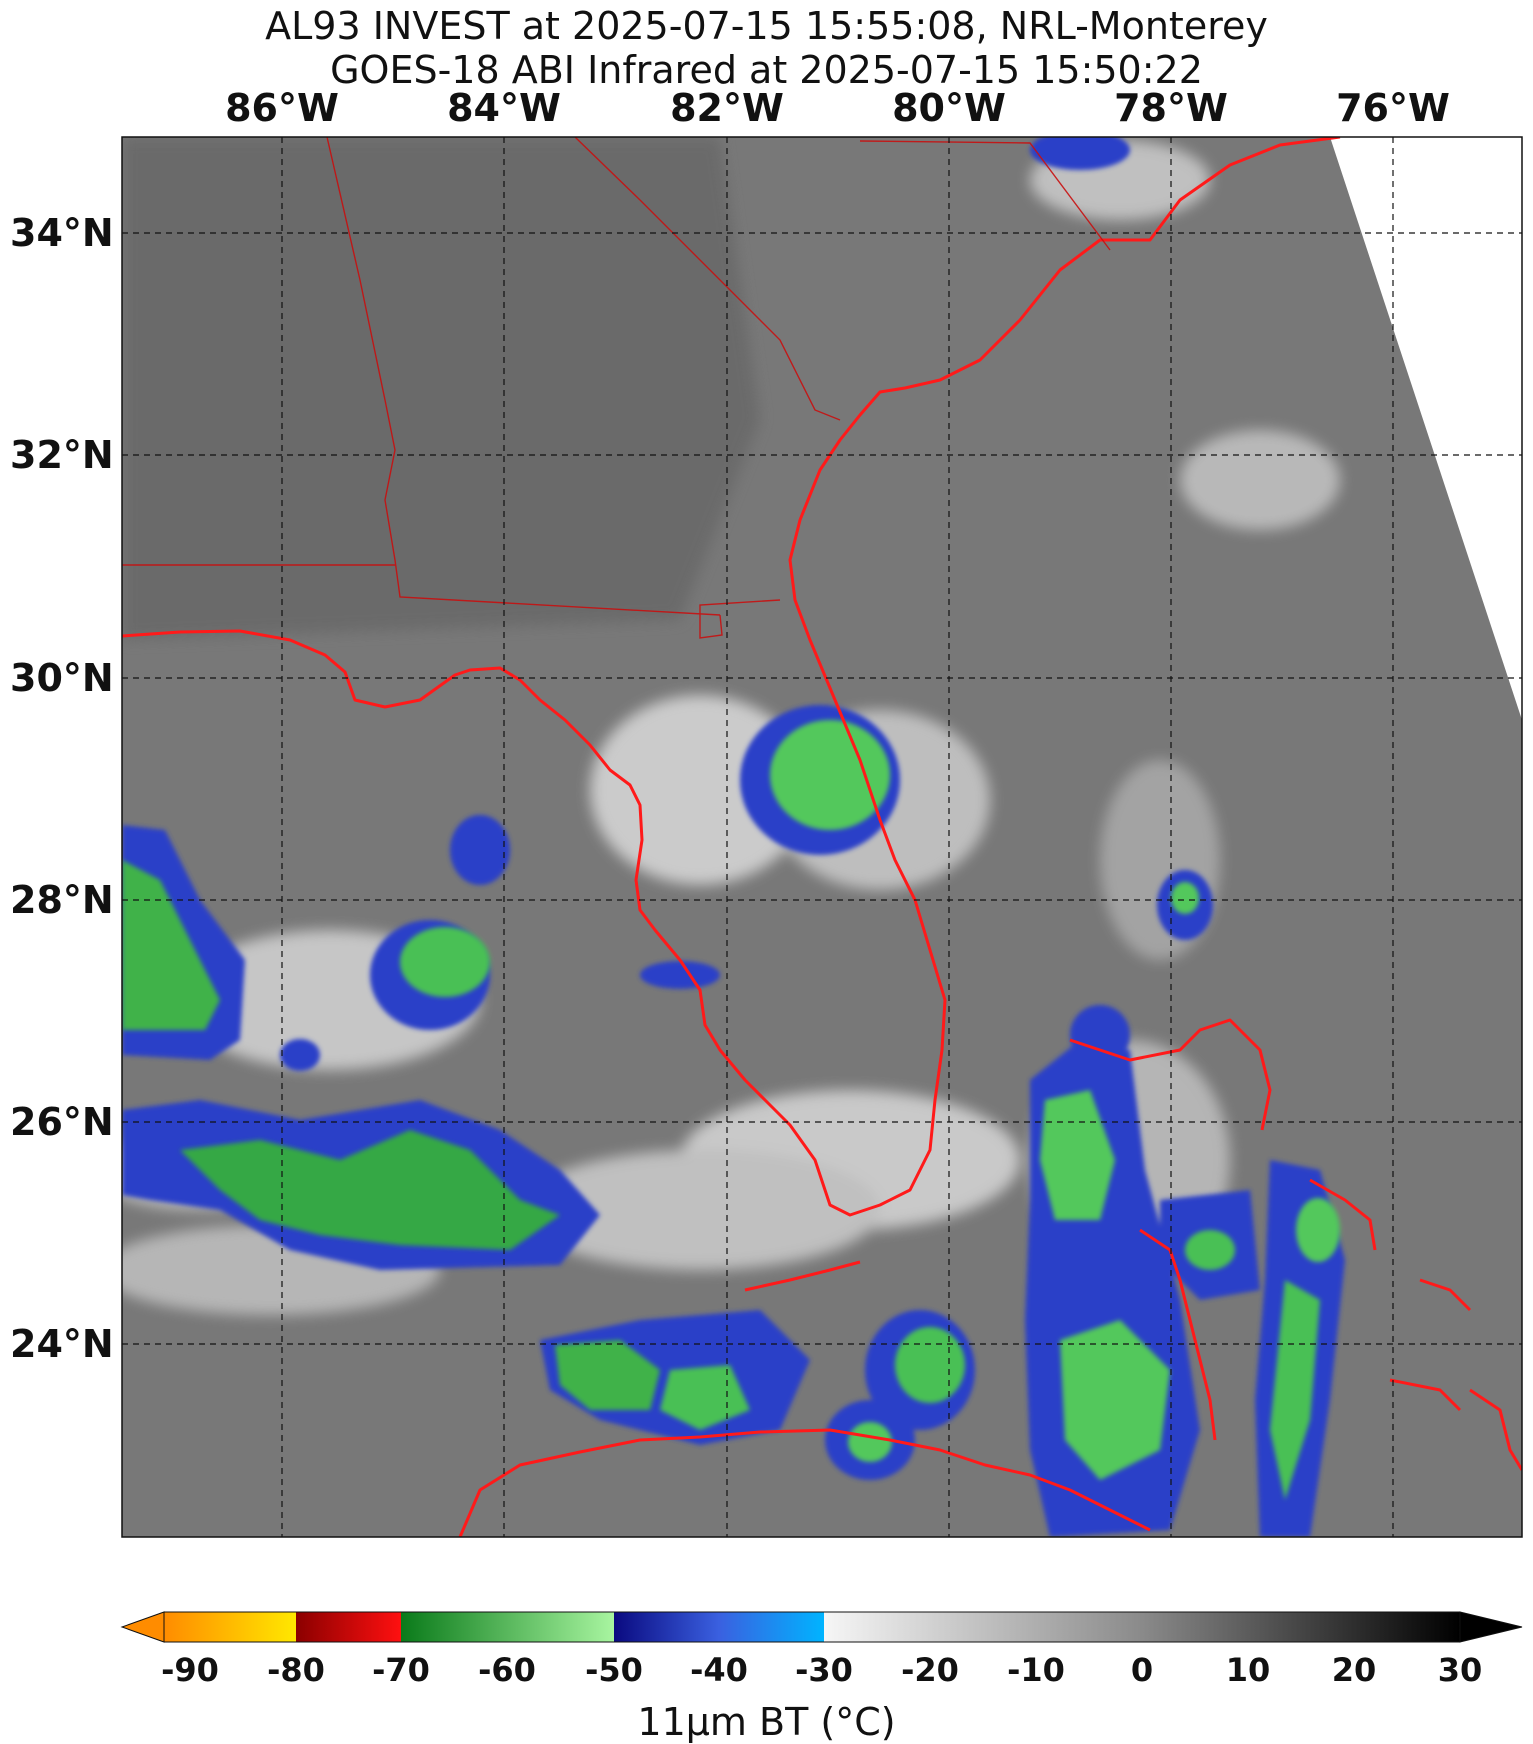 The height and width of the screenshot is (1744, 1533). What do you see at coordinates (62, 233) in the screenshot?
I see `lat-tick-34n: 34°N` at bounding box center [62, 233].